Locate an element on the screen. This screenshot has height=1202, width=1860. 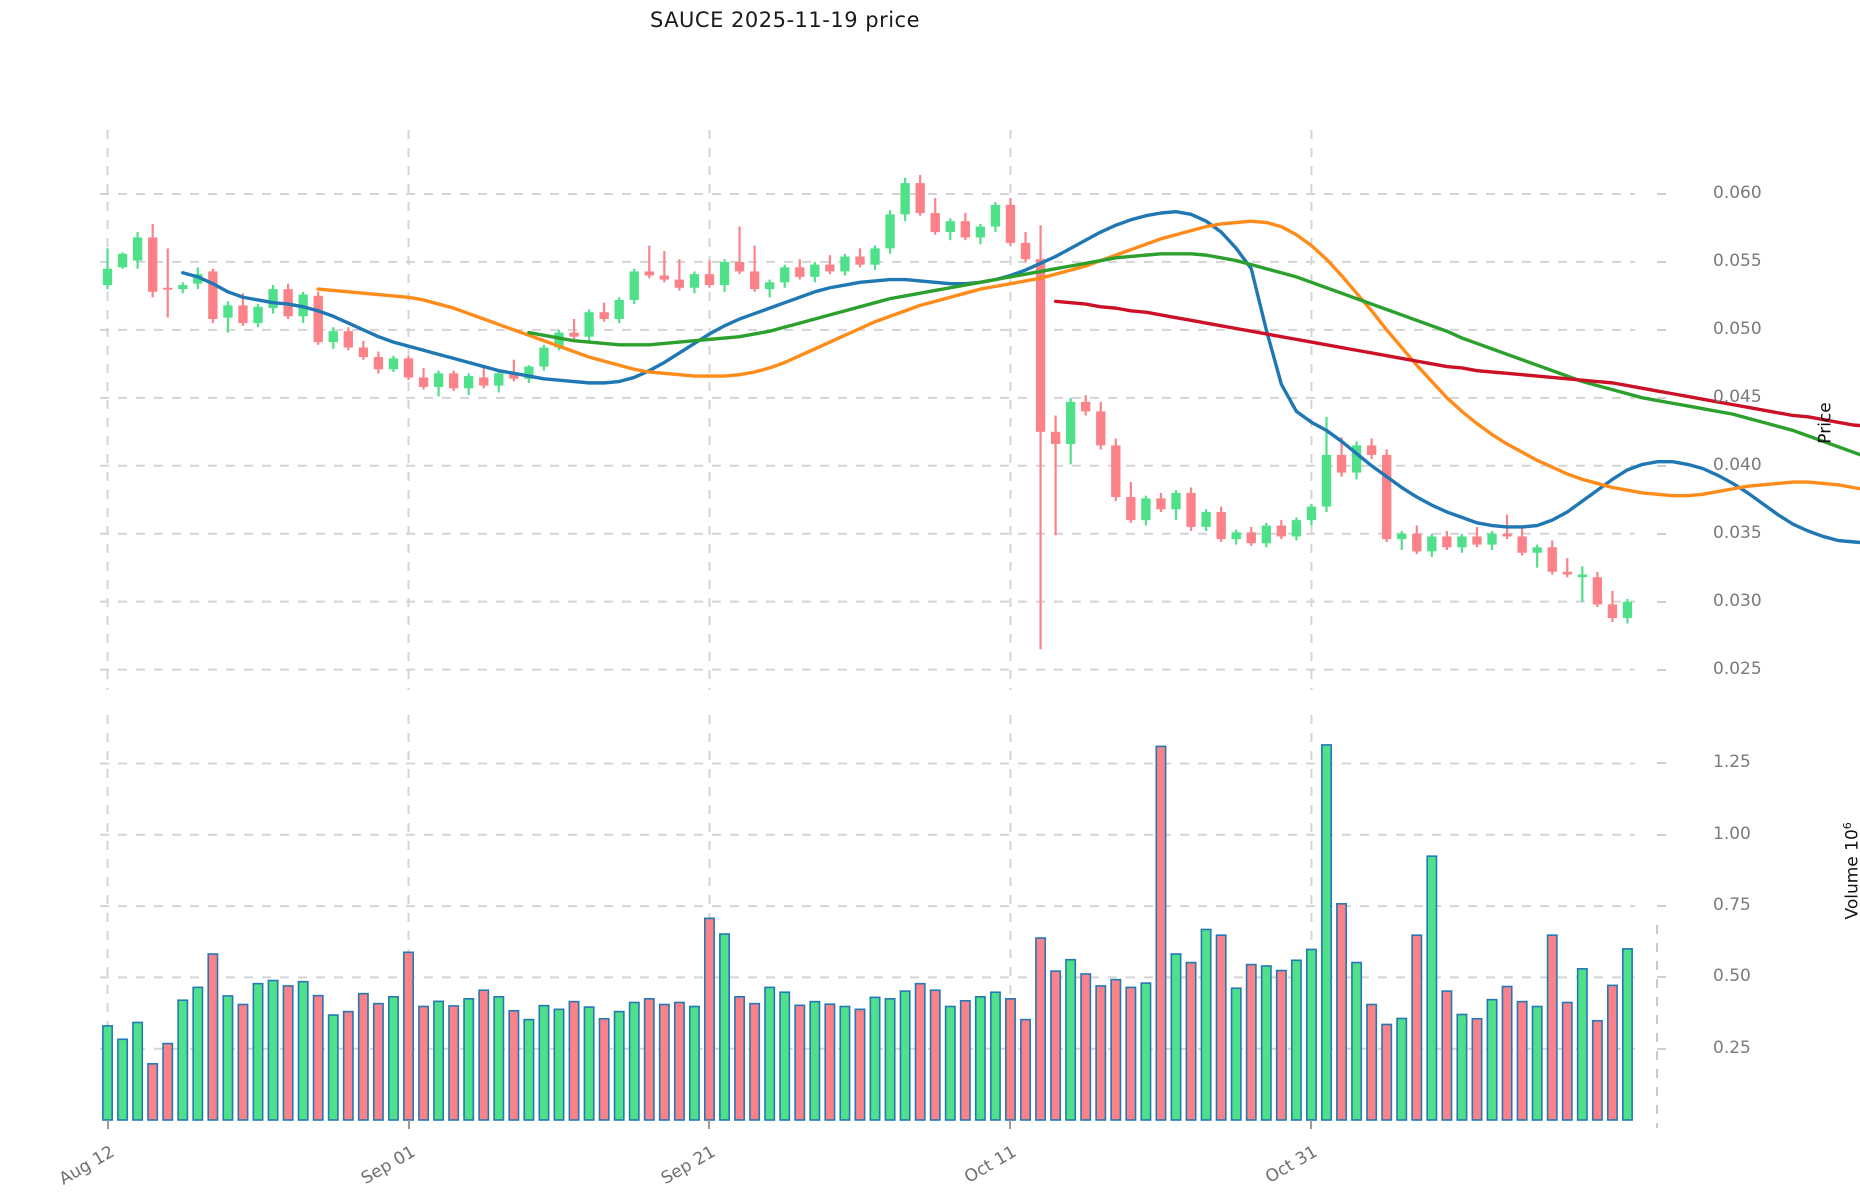
volume-axis-title: Volume 106 is located at coordinates (1850, 870).